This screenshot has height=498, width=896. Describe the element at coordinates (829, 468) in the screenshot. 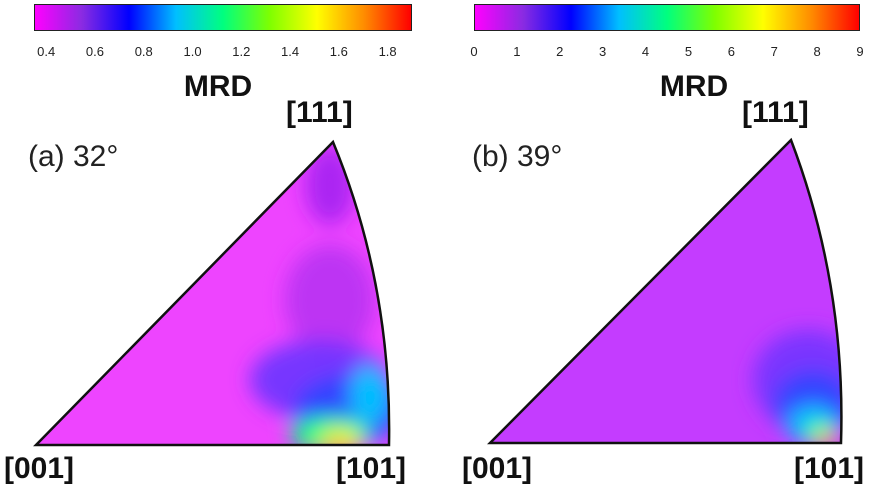

I see `corner-label-101-b: [101]` at that location.